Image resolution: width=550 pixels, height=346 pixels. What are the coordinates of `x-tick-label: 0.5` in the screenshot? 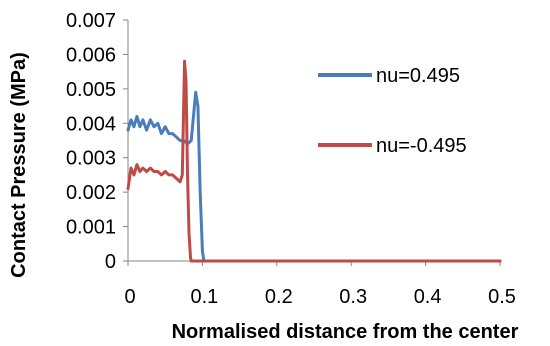 It's located at (502, 297).